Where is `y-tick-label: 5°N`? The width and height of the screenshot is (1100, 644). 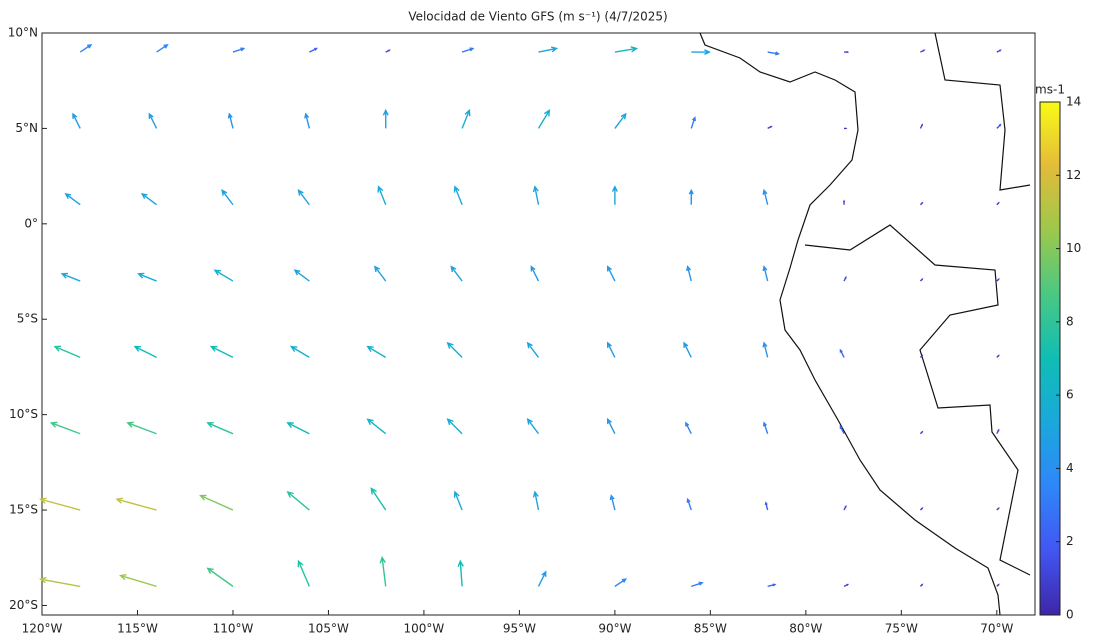 y-tick-label: 5°N is located at coordinates (26, 128).